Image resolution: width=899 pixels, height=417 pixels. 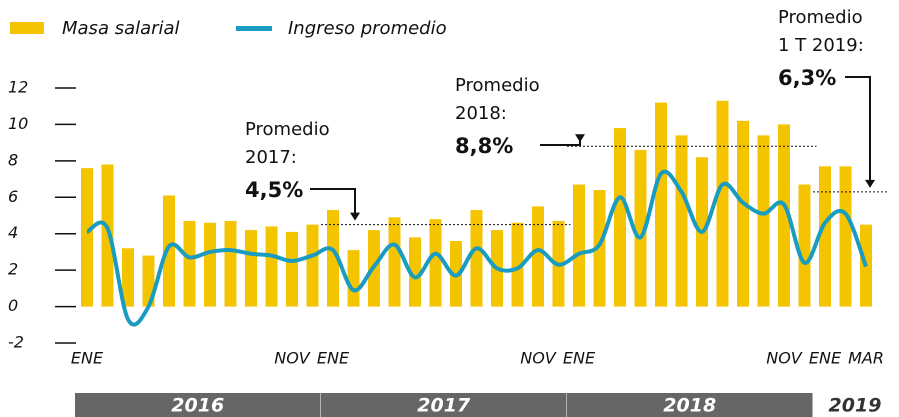 What do you see at coordinates (254, 28) in the screenshot?
I see `legend-swatch-line` at bounding box center [254, 28].